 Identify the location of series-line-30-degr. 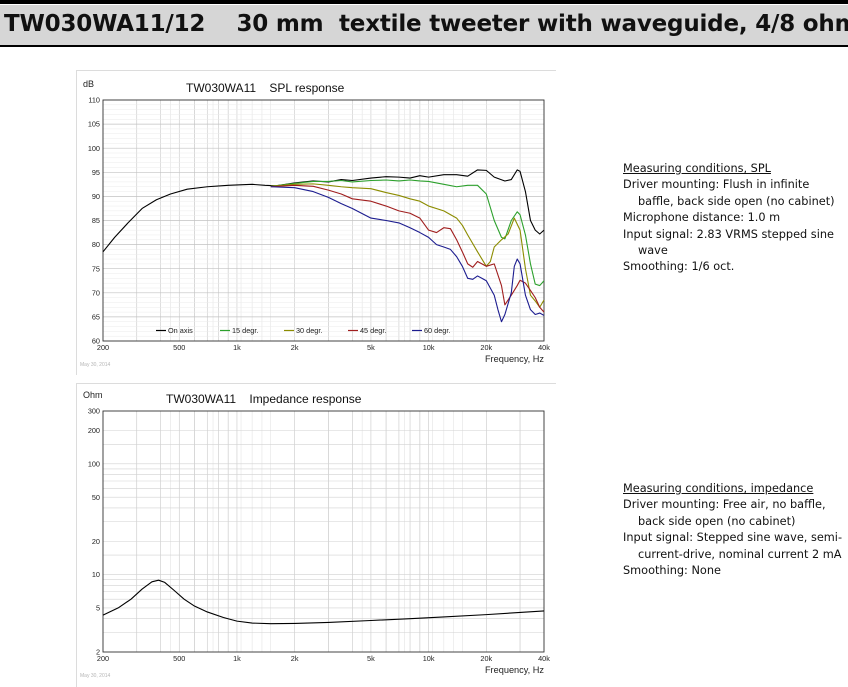
(407, 245).